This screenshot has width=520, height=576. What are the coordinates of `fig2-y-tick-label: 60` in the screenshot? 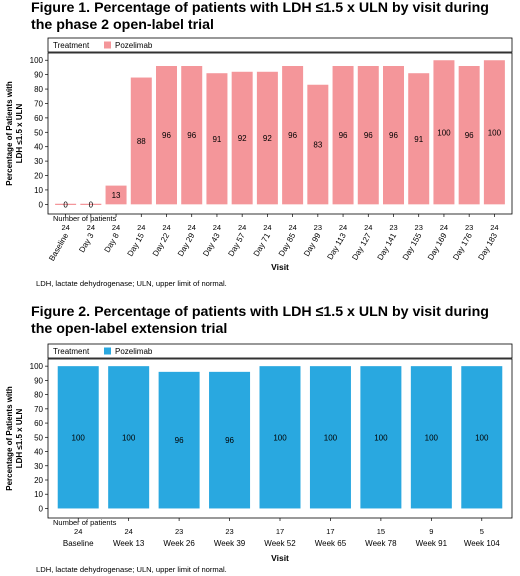 It's located at (38, 423).